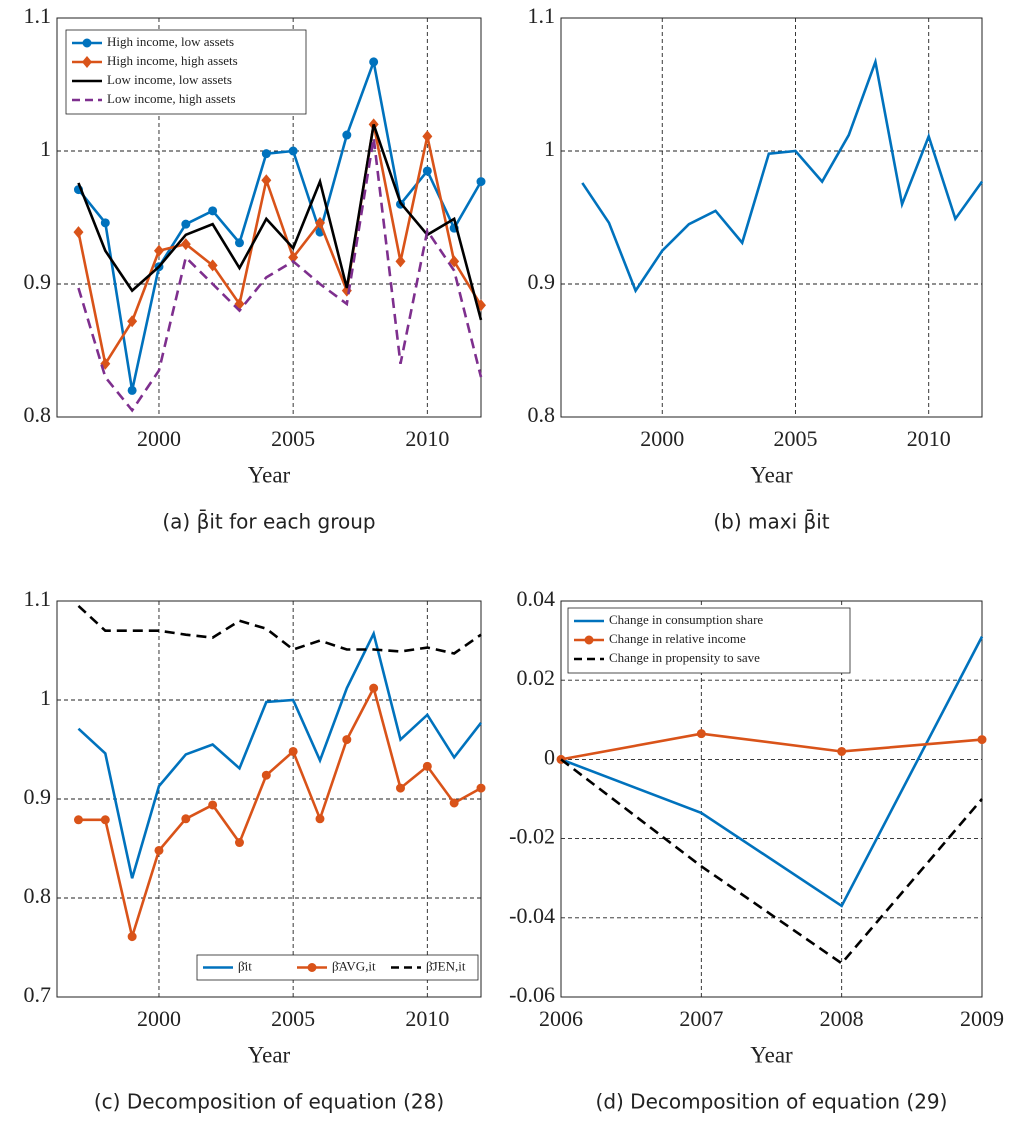 Image resolution: width=1014 pixels, height=1129 pixels. What do you see at coordinates (701, 1018) in the screenshot?
I see `x-tick-label: 2007` at bounding box center [701, 1018].